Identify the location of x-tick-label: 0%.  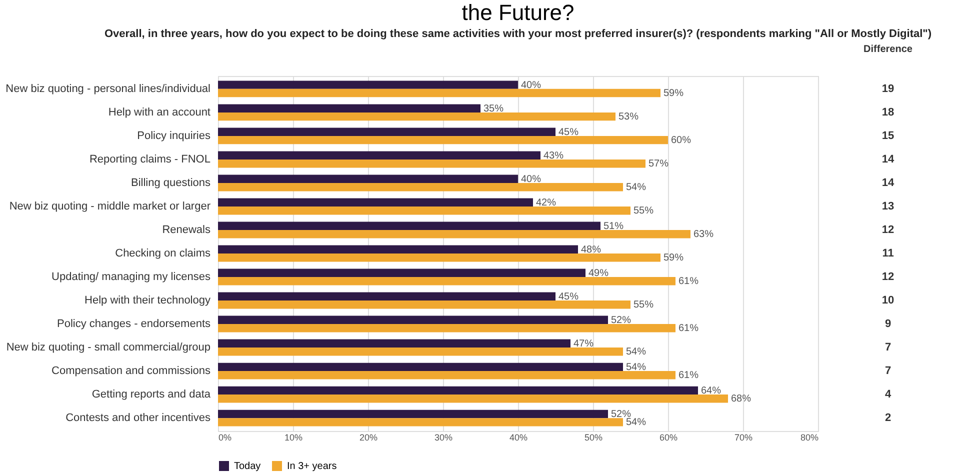
(225, 437).